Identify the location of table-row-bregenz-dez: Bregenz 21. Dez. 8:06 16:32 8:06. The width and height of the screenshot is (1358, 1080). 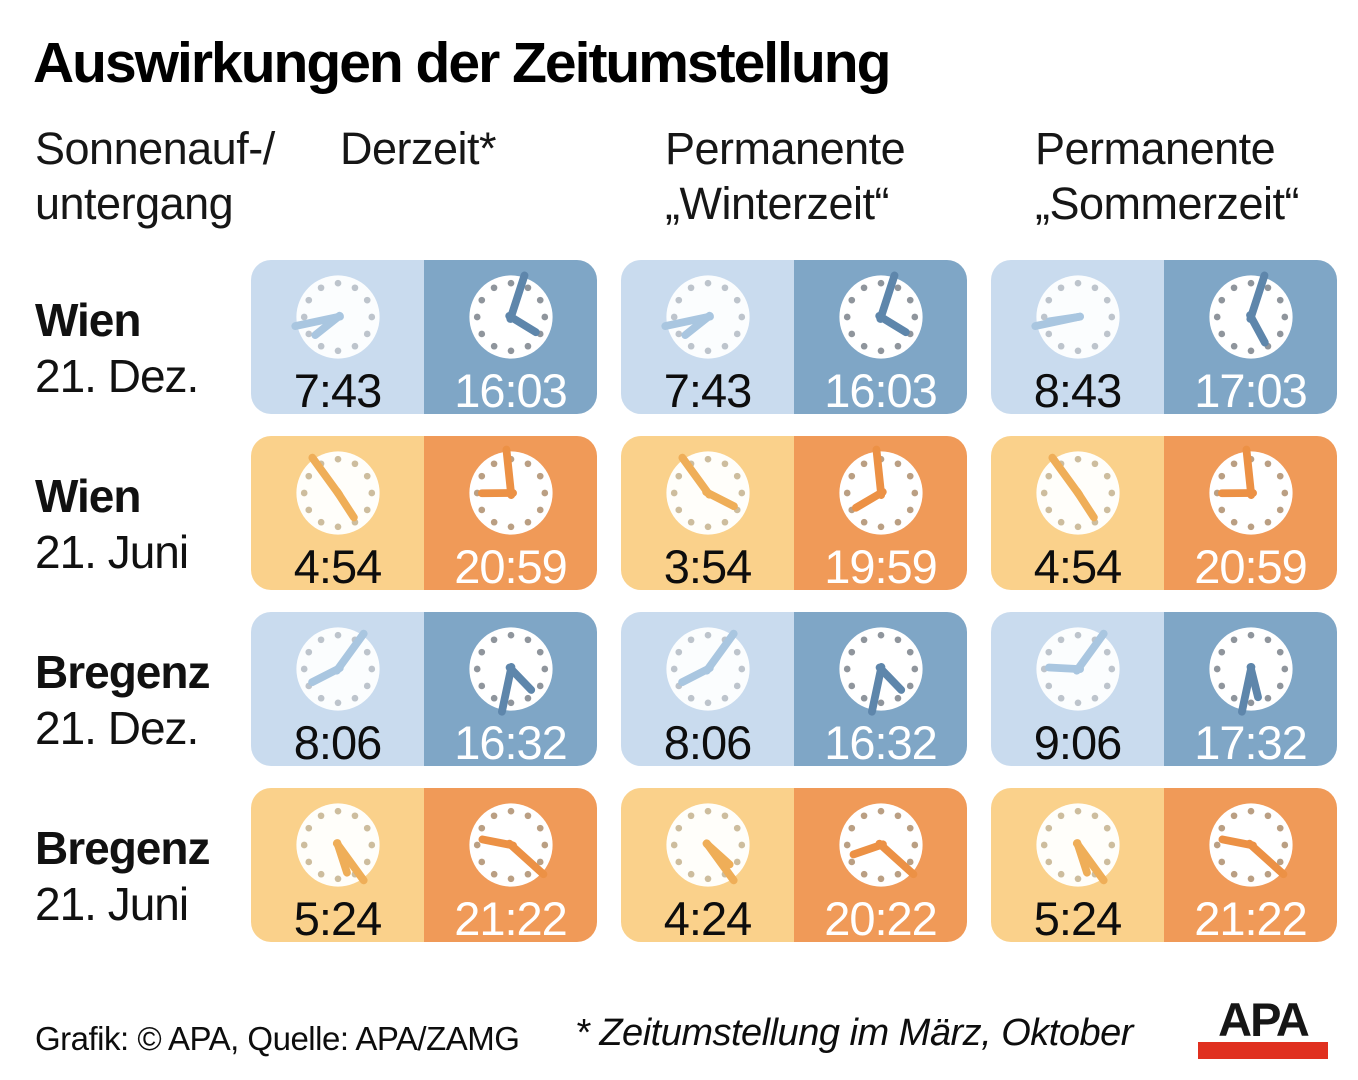
(679, 689).